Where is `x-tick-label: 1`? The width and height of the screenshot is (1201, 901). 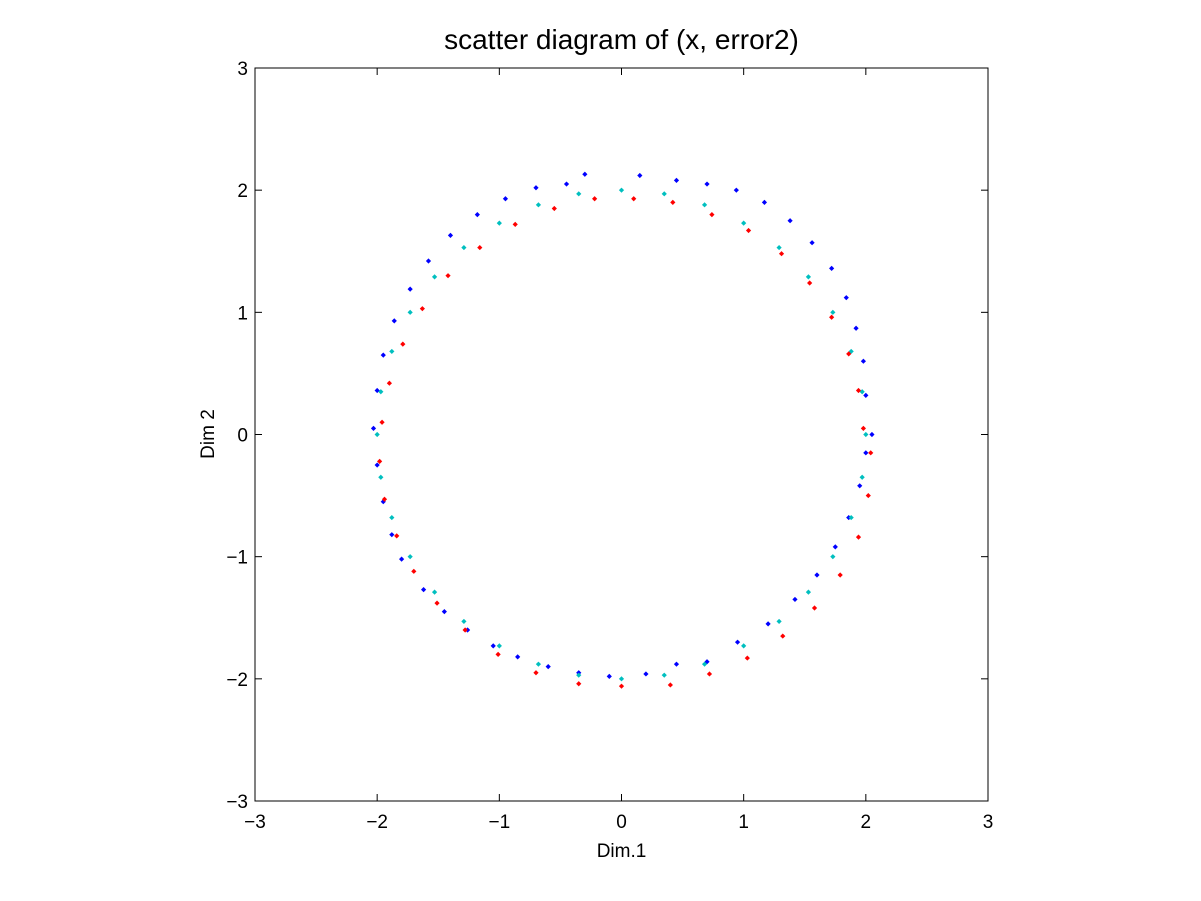
x-tick-label: 1 is located at coordinates (743, 822).